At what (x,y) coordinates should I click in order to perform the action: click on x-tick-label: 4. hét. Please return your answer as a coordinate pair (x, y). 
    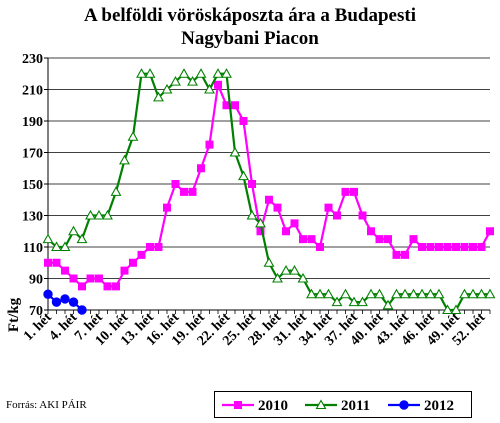
    Looking at the image, I should click on (64, 327).